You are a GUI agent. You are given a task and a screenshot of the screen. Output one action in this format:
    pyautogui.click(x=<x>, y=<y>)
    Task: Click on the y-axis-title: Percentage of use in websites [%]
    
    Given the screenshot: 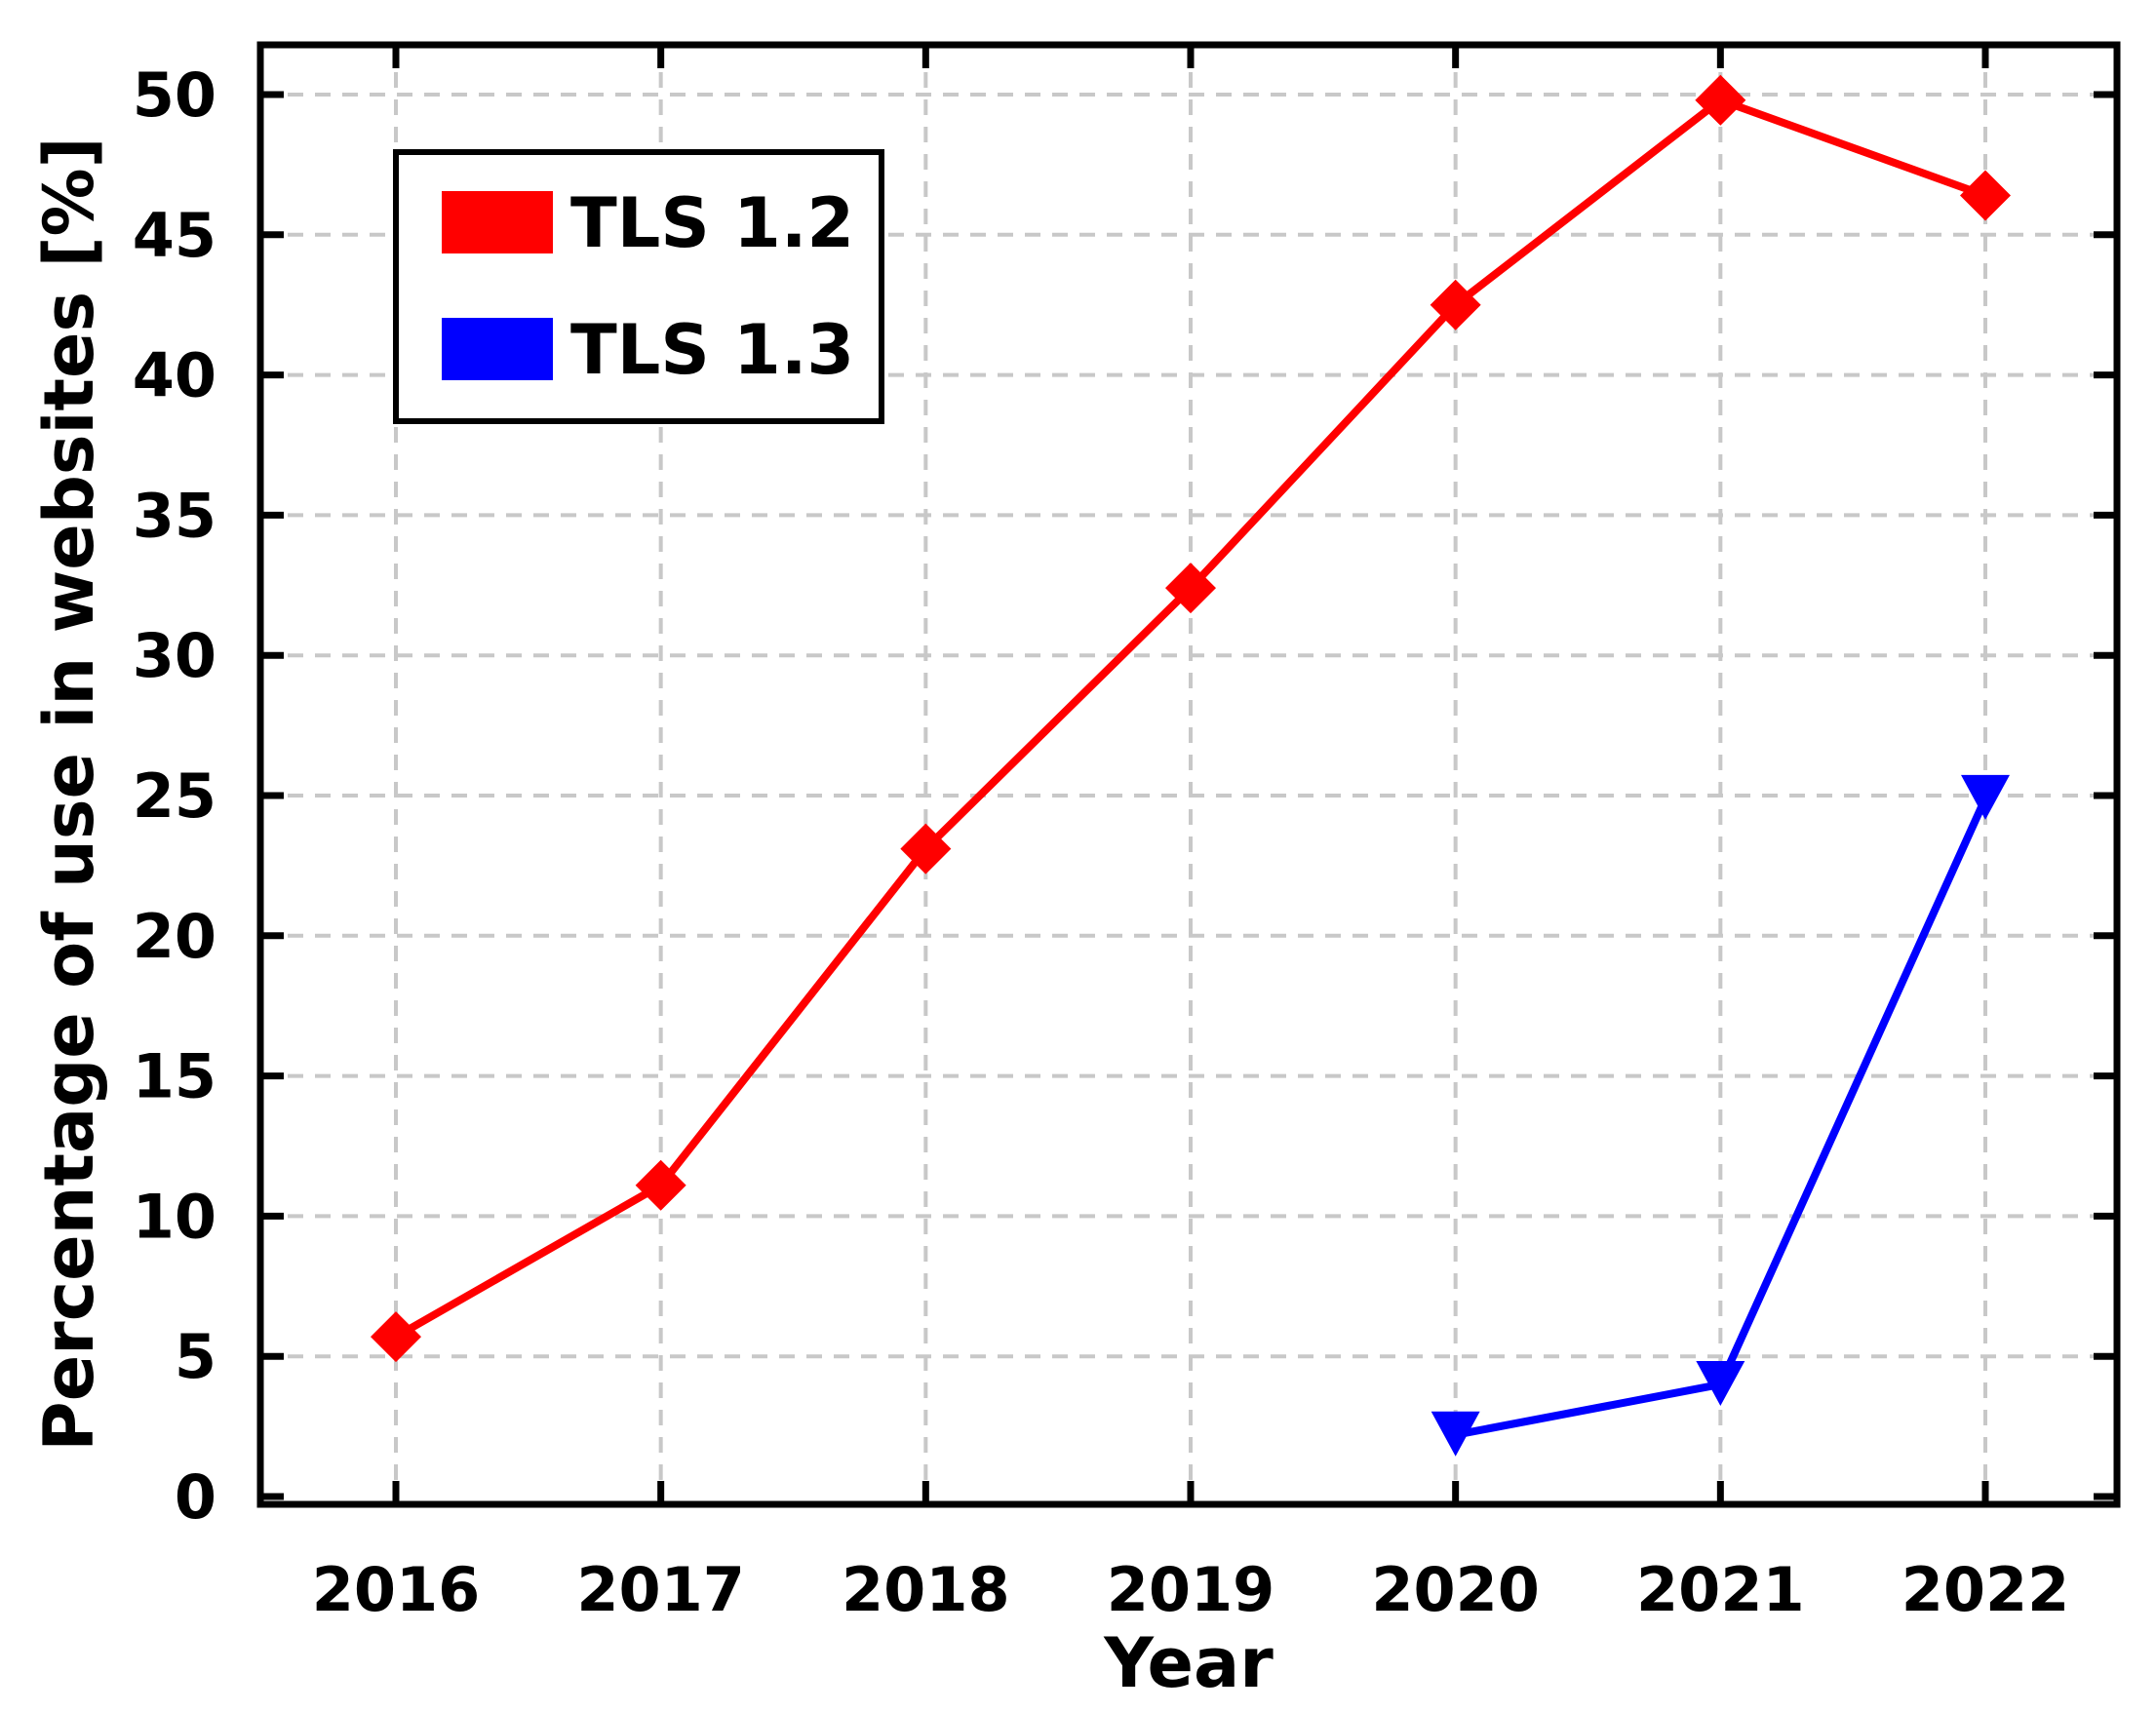 What is the action you would take?
    pyautogui.click(x=69, y=793)
    